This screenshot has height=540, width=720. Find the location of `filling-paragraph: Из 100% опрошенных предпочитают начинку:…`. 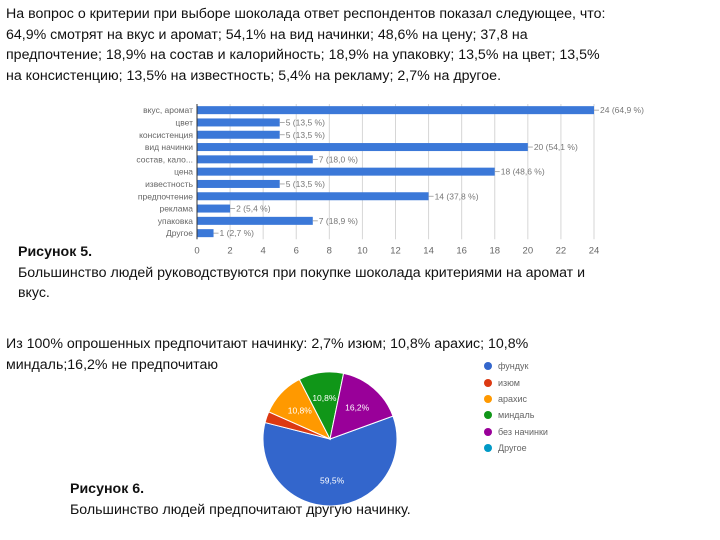

filling-paragraph: Из 100% опрошенных предпочитают начинку:… is located at coordinates (267, 354).